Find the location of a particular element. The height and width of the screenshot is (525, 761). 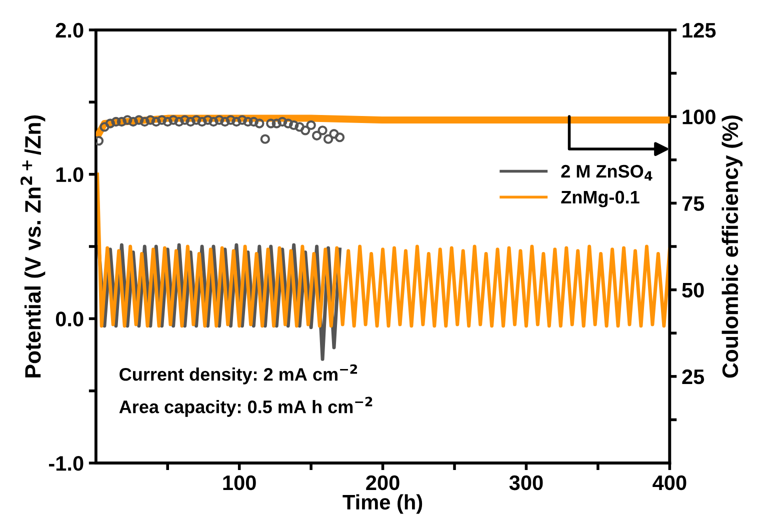

x-tick-label: 300 is located at coordinates (526, 482).